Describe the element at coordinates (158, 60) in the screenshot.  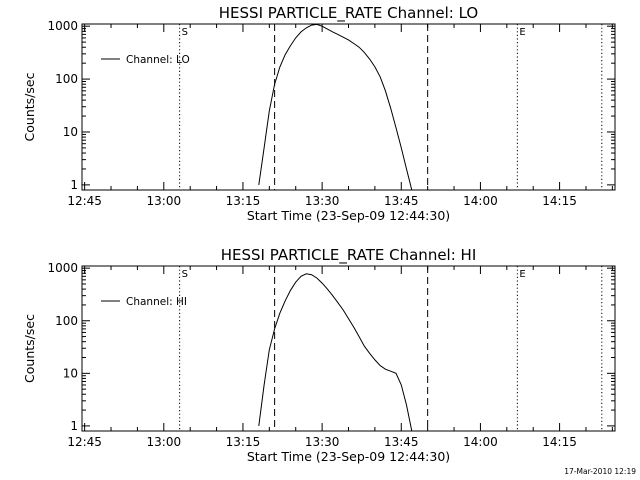
I see `legend-entry: Channel: LO` at that location.